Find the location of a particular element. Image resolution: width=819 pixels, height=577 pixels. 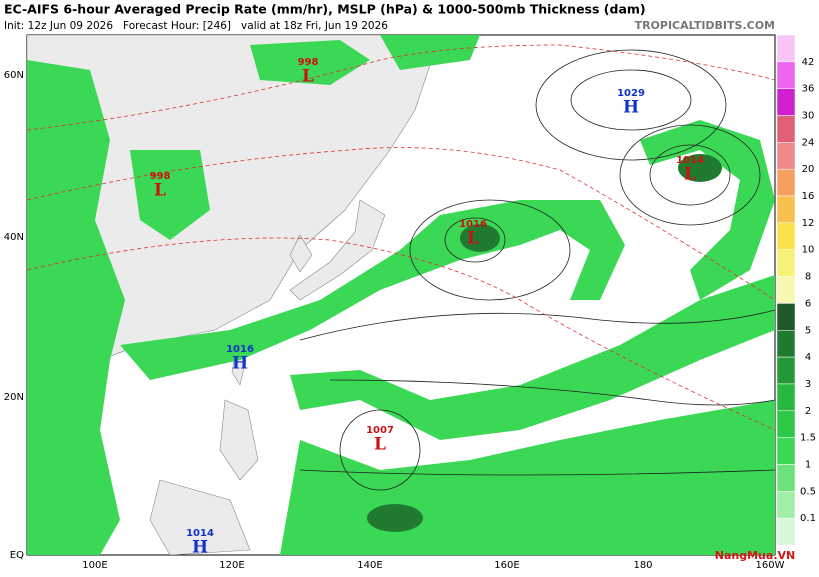

colorbar-label: 20 is located at coordinates (808, 169).